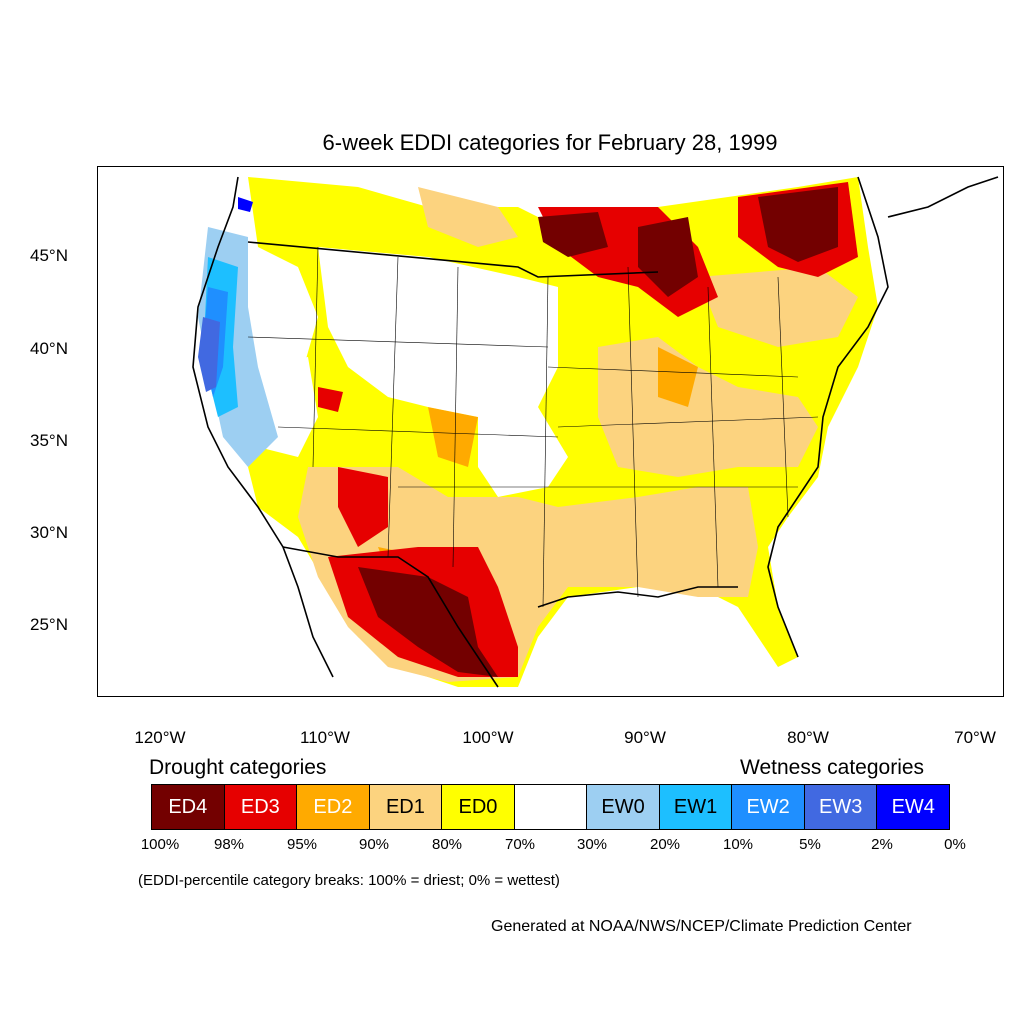  Describe the element at coordinates (520, 844) in the screenshot. I see `pct-break-70: 70%` at that location.